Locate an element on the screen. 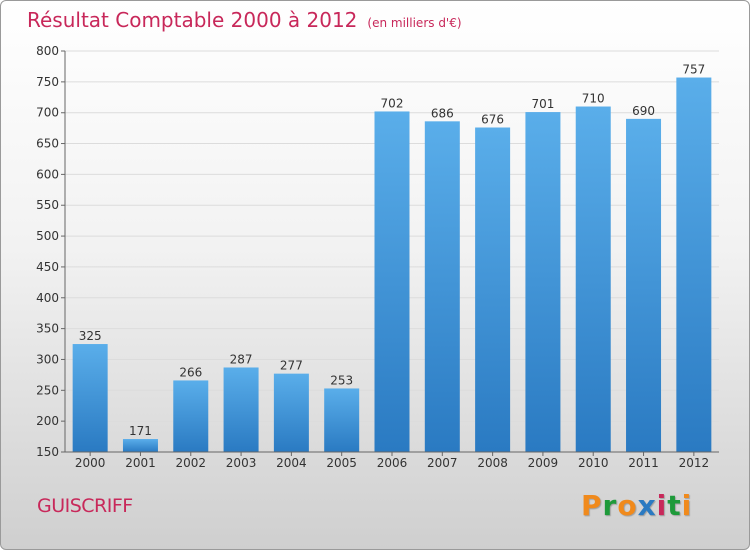 The width and height of the screenshot is (750, 550). data-label: 171 is located at coordinates (140, 431).